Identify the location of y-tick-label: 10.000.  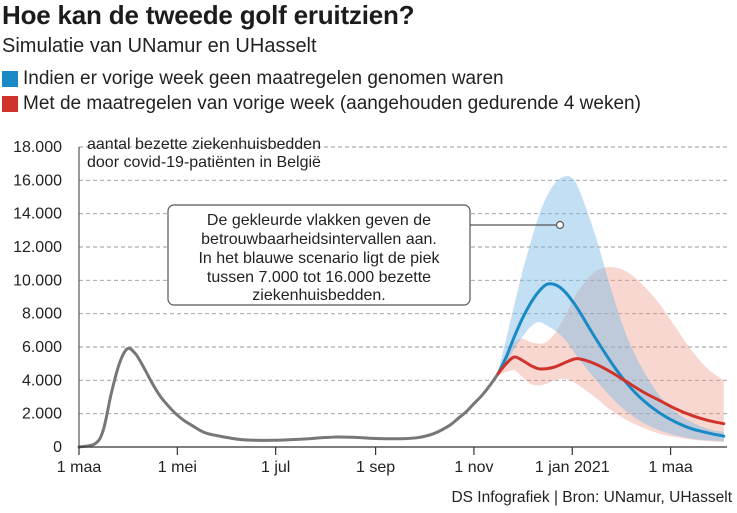
(37, 280).